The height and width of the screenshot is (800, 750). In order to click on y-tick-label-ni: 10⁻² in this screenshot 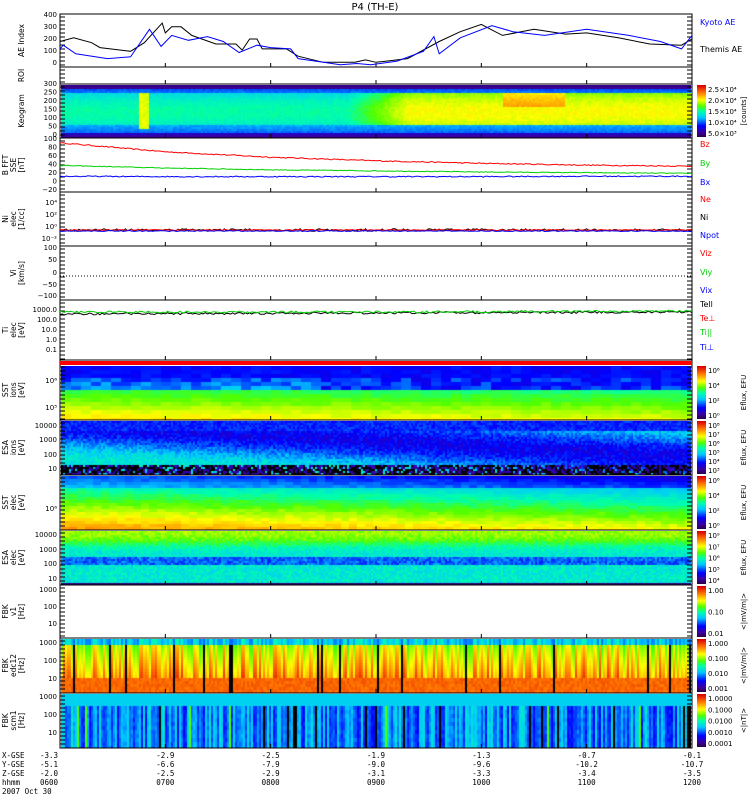, I will do `click(50, 239)`.